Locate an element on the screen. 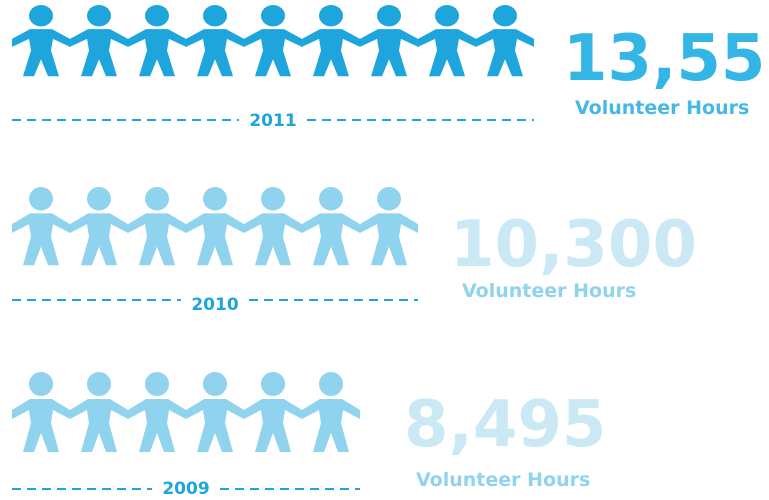 The height and width of the screenshot is (500, 769). hours-value: 8,495 is located at coordinates (505, 425).